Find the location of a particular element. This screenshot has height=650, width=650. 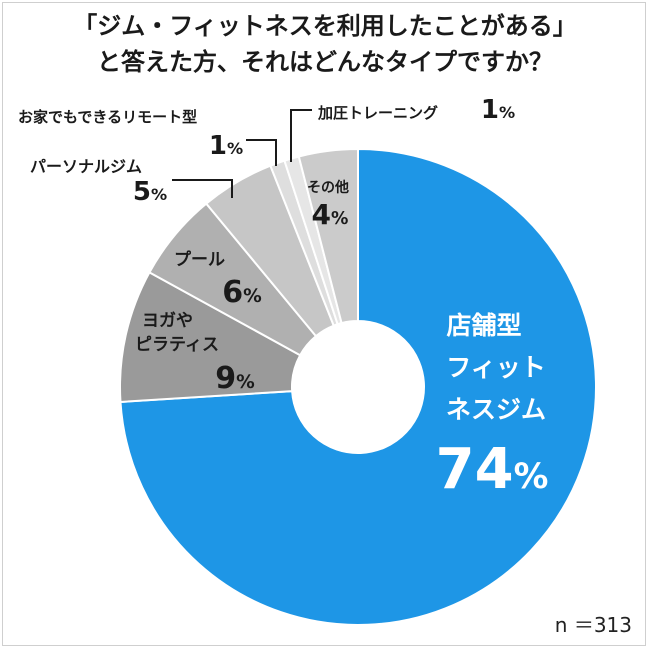

slice-value-5: 1% is located at coordinates (498, 110).